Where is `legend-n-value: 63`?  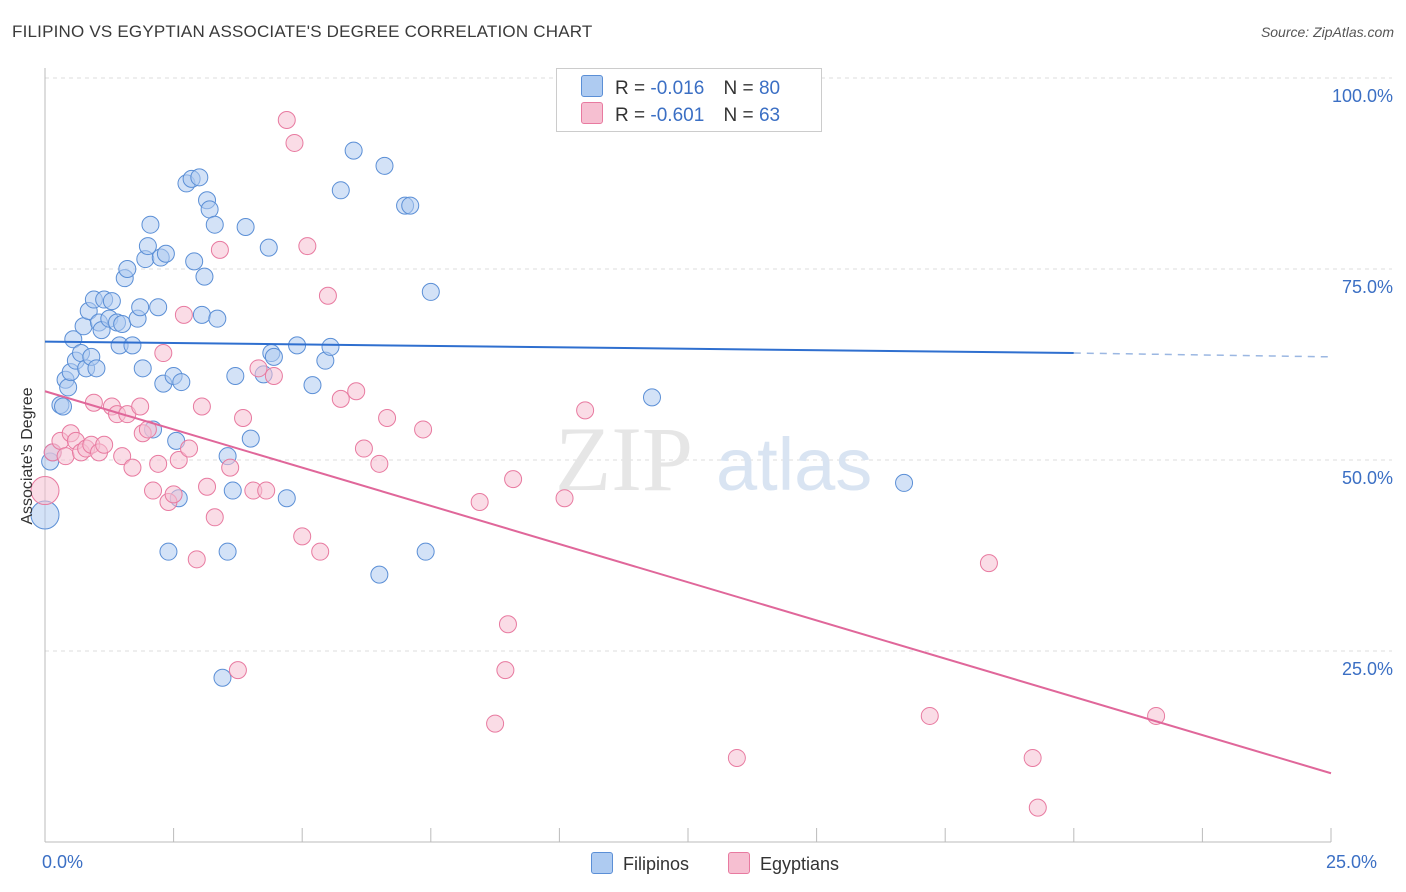
legend-n-value: 63 is located at coordinates (769, 115).